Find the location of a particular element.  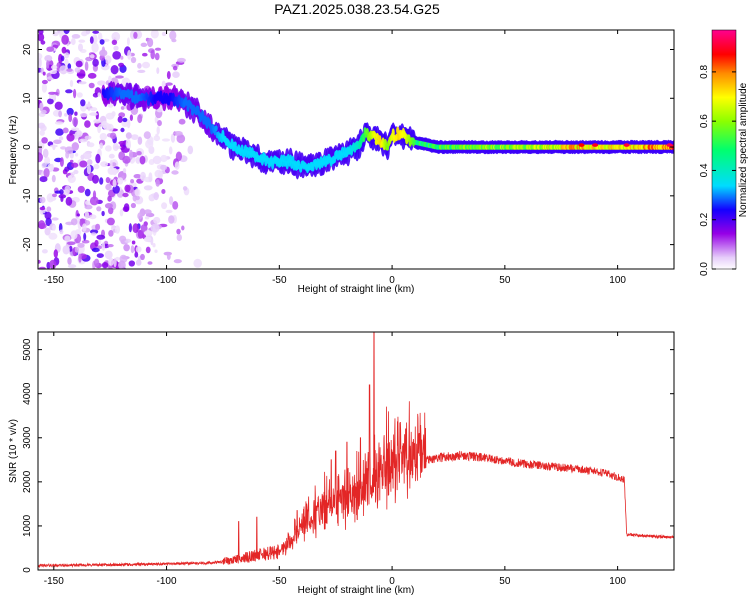

y-tick-label: 10 is located at coordinates (27, 98).